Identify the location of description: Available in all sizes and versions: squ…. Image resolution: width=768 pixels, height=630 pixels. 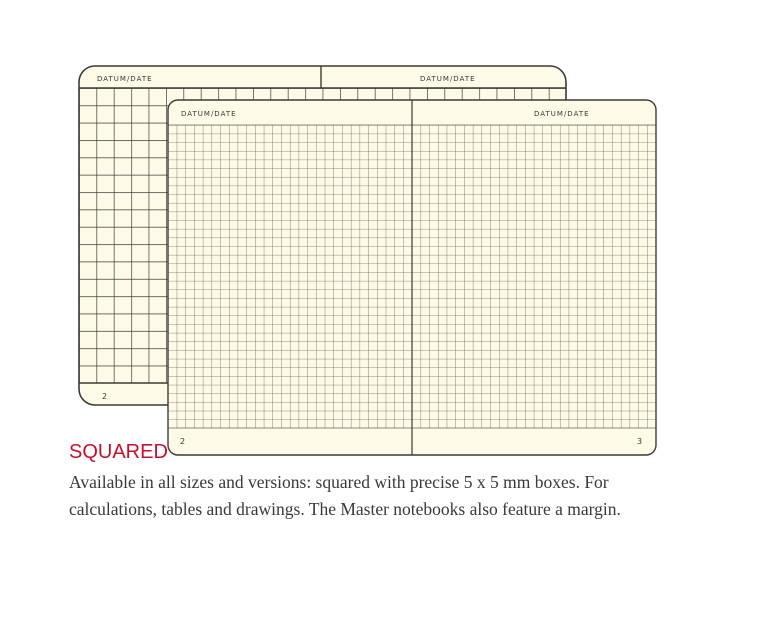
(345, 495).